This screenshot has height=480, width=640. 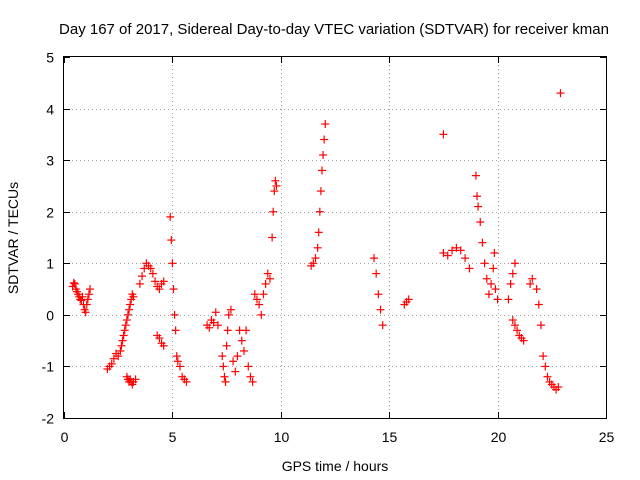 What do you see at coordinates (607, 437) in the screenshot?
I see `x-tick-label: 25` at bounding box center [607, 437].